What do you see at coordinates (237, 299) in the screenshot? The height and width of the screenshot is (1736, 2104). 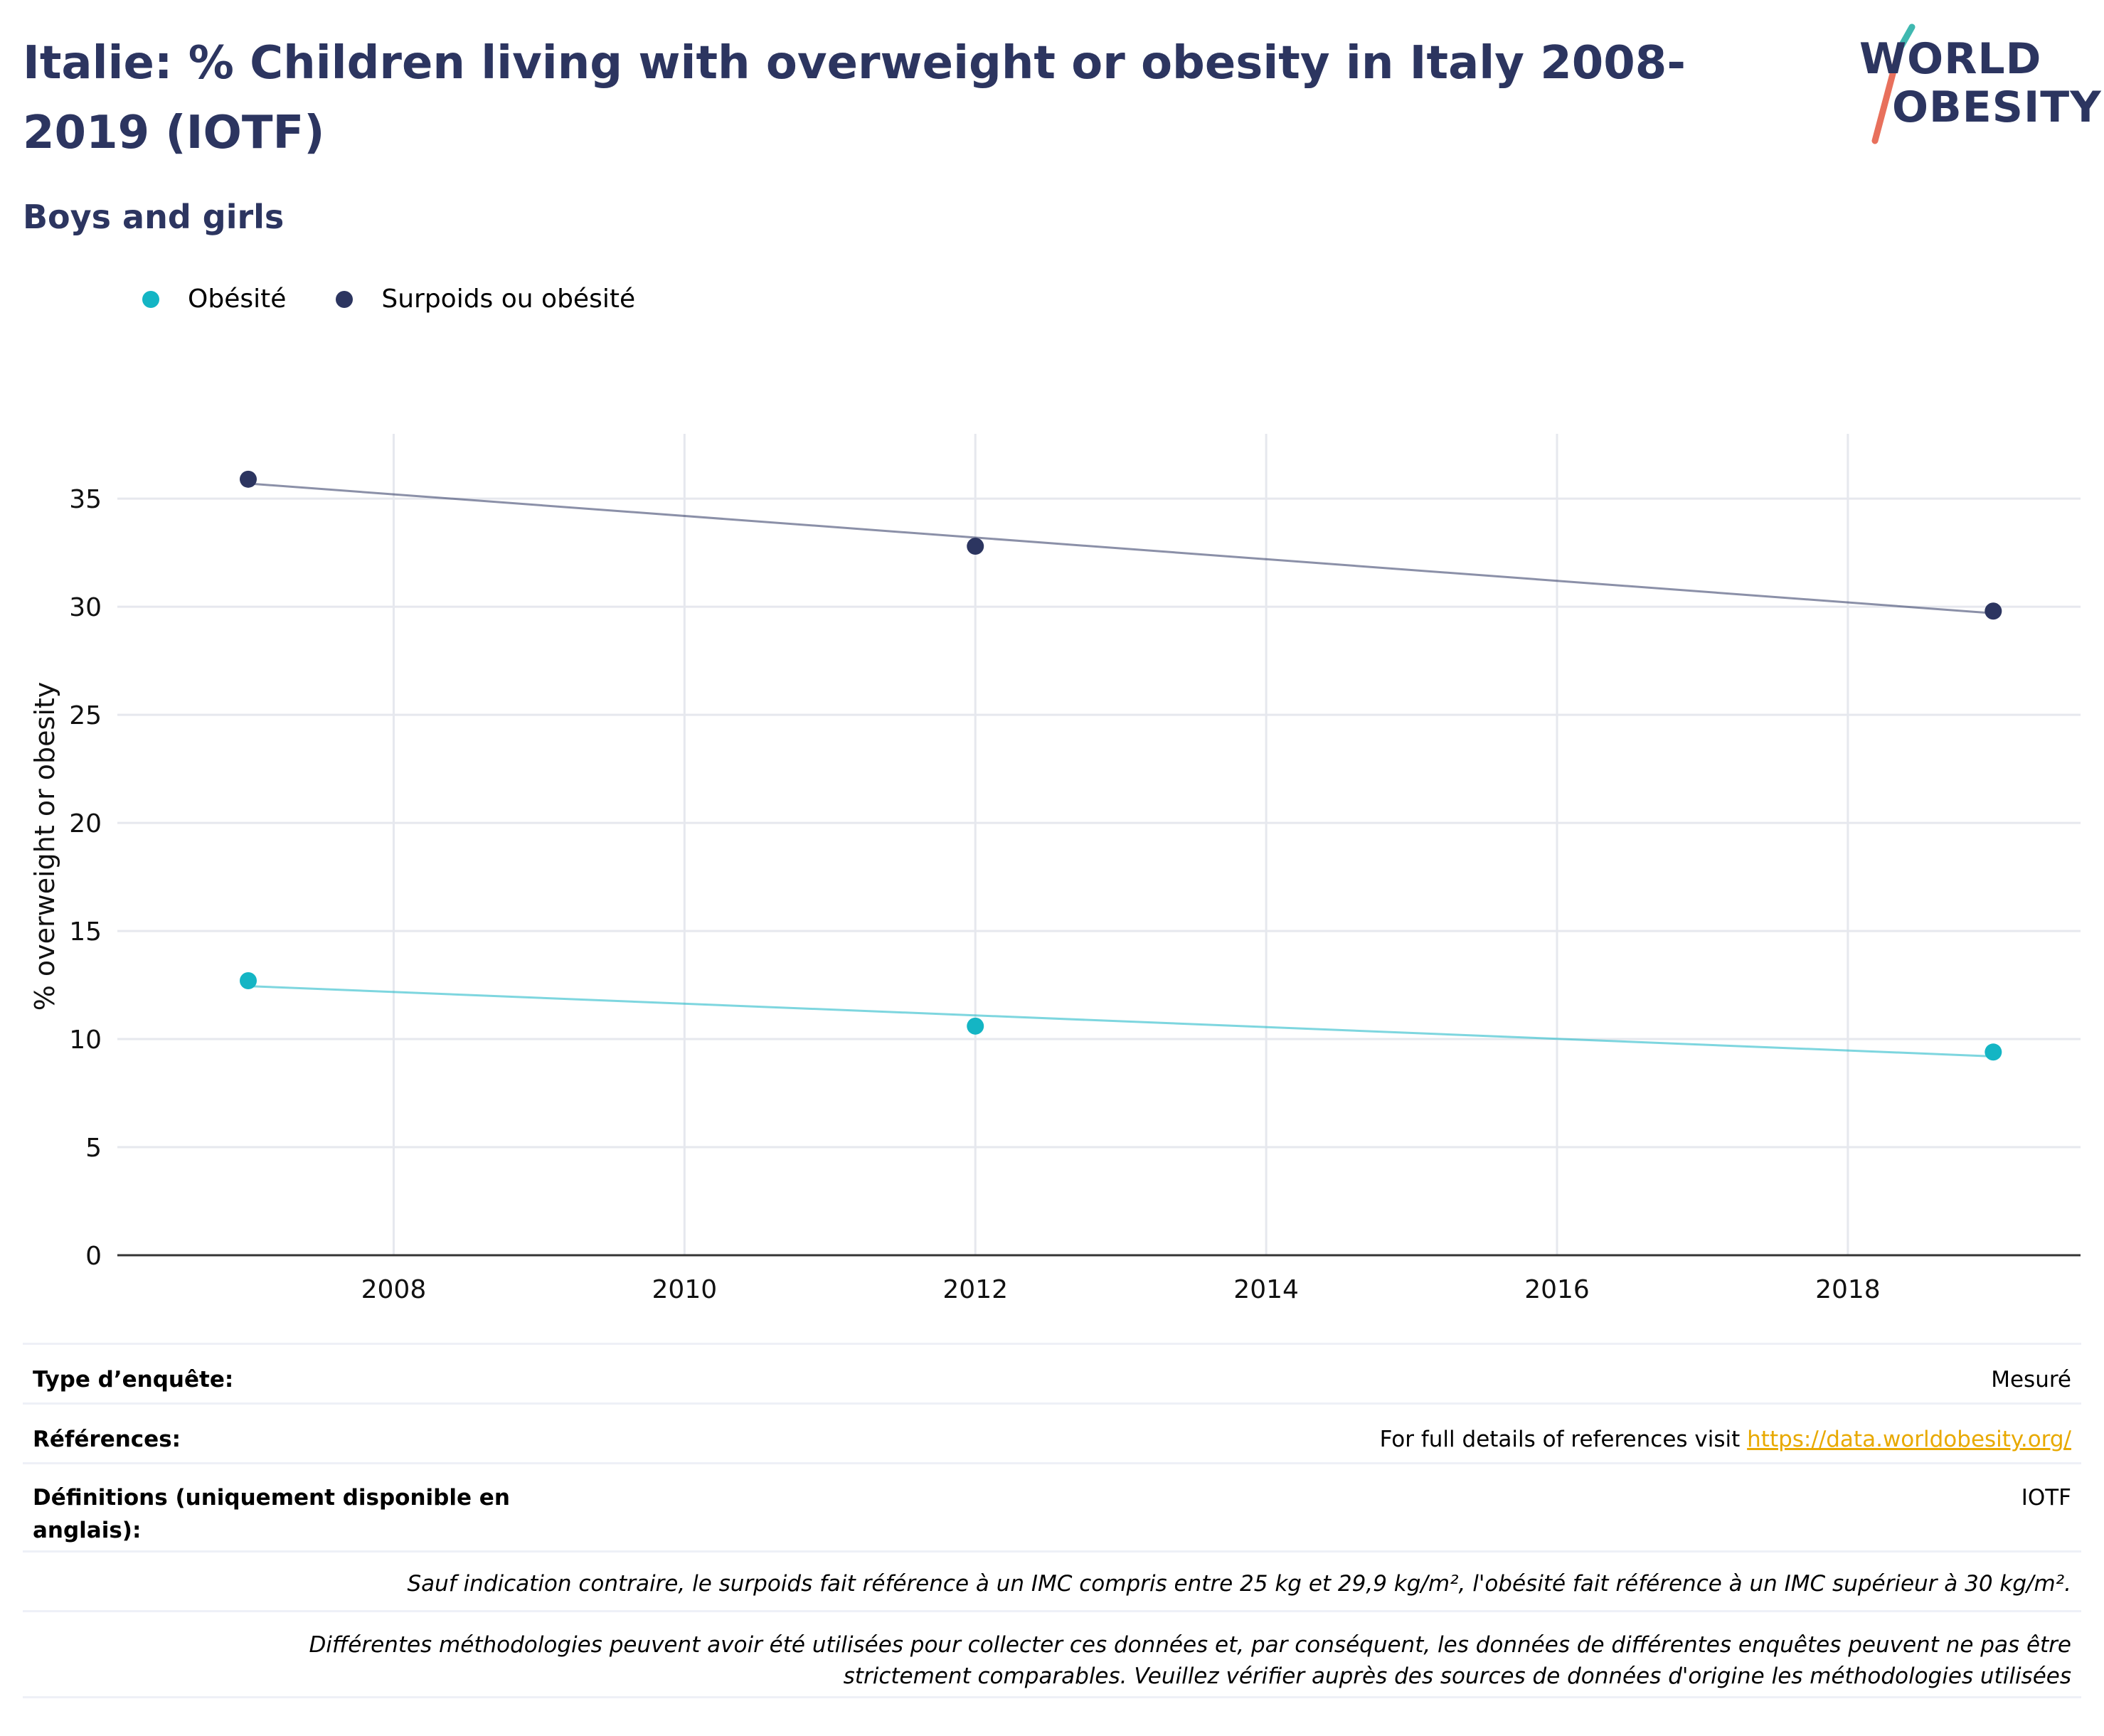 I see `legend-label-obesity: Obésité` at bounding box center [237, 299].